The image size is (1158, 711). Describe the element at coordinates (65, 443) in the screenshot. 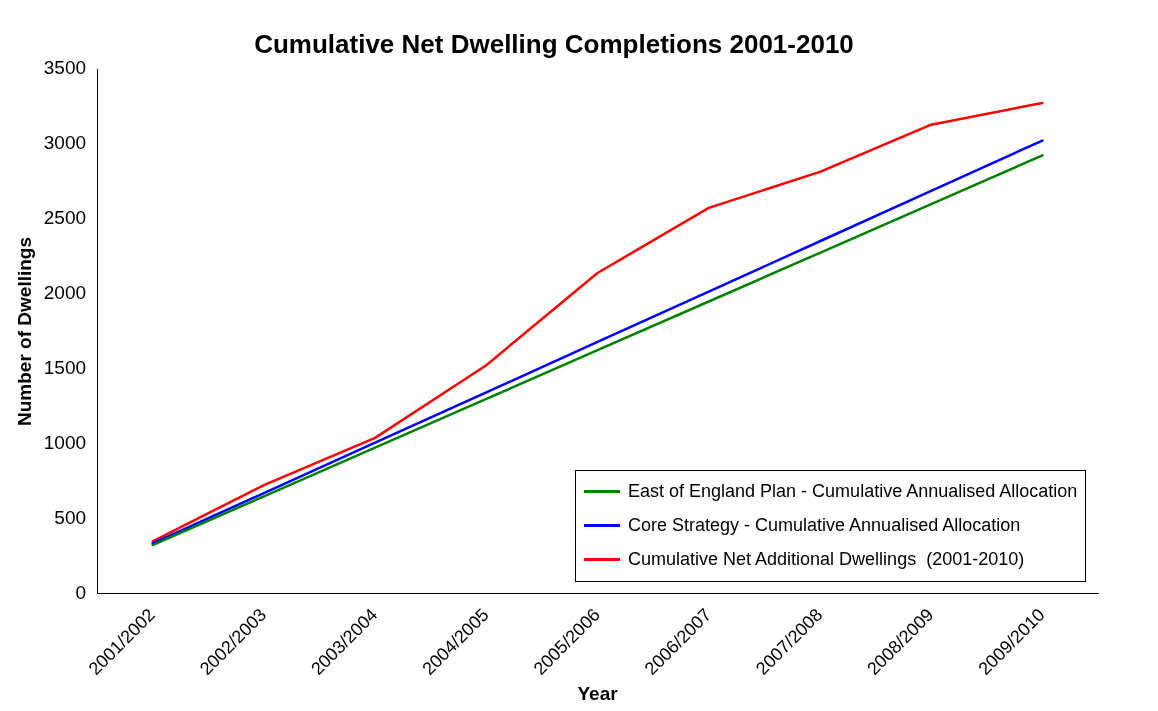

I see `y-tick-label: 1000` at that location.